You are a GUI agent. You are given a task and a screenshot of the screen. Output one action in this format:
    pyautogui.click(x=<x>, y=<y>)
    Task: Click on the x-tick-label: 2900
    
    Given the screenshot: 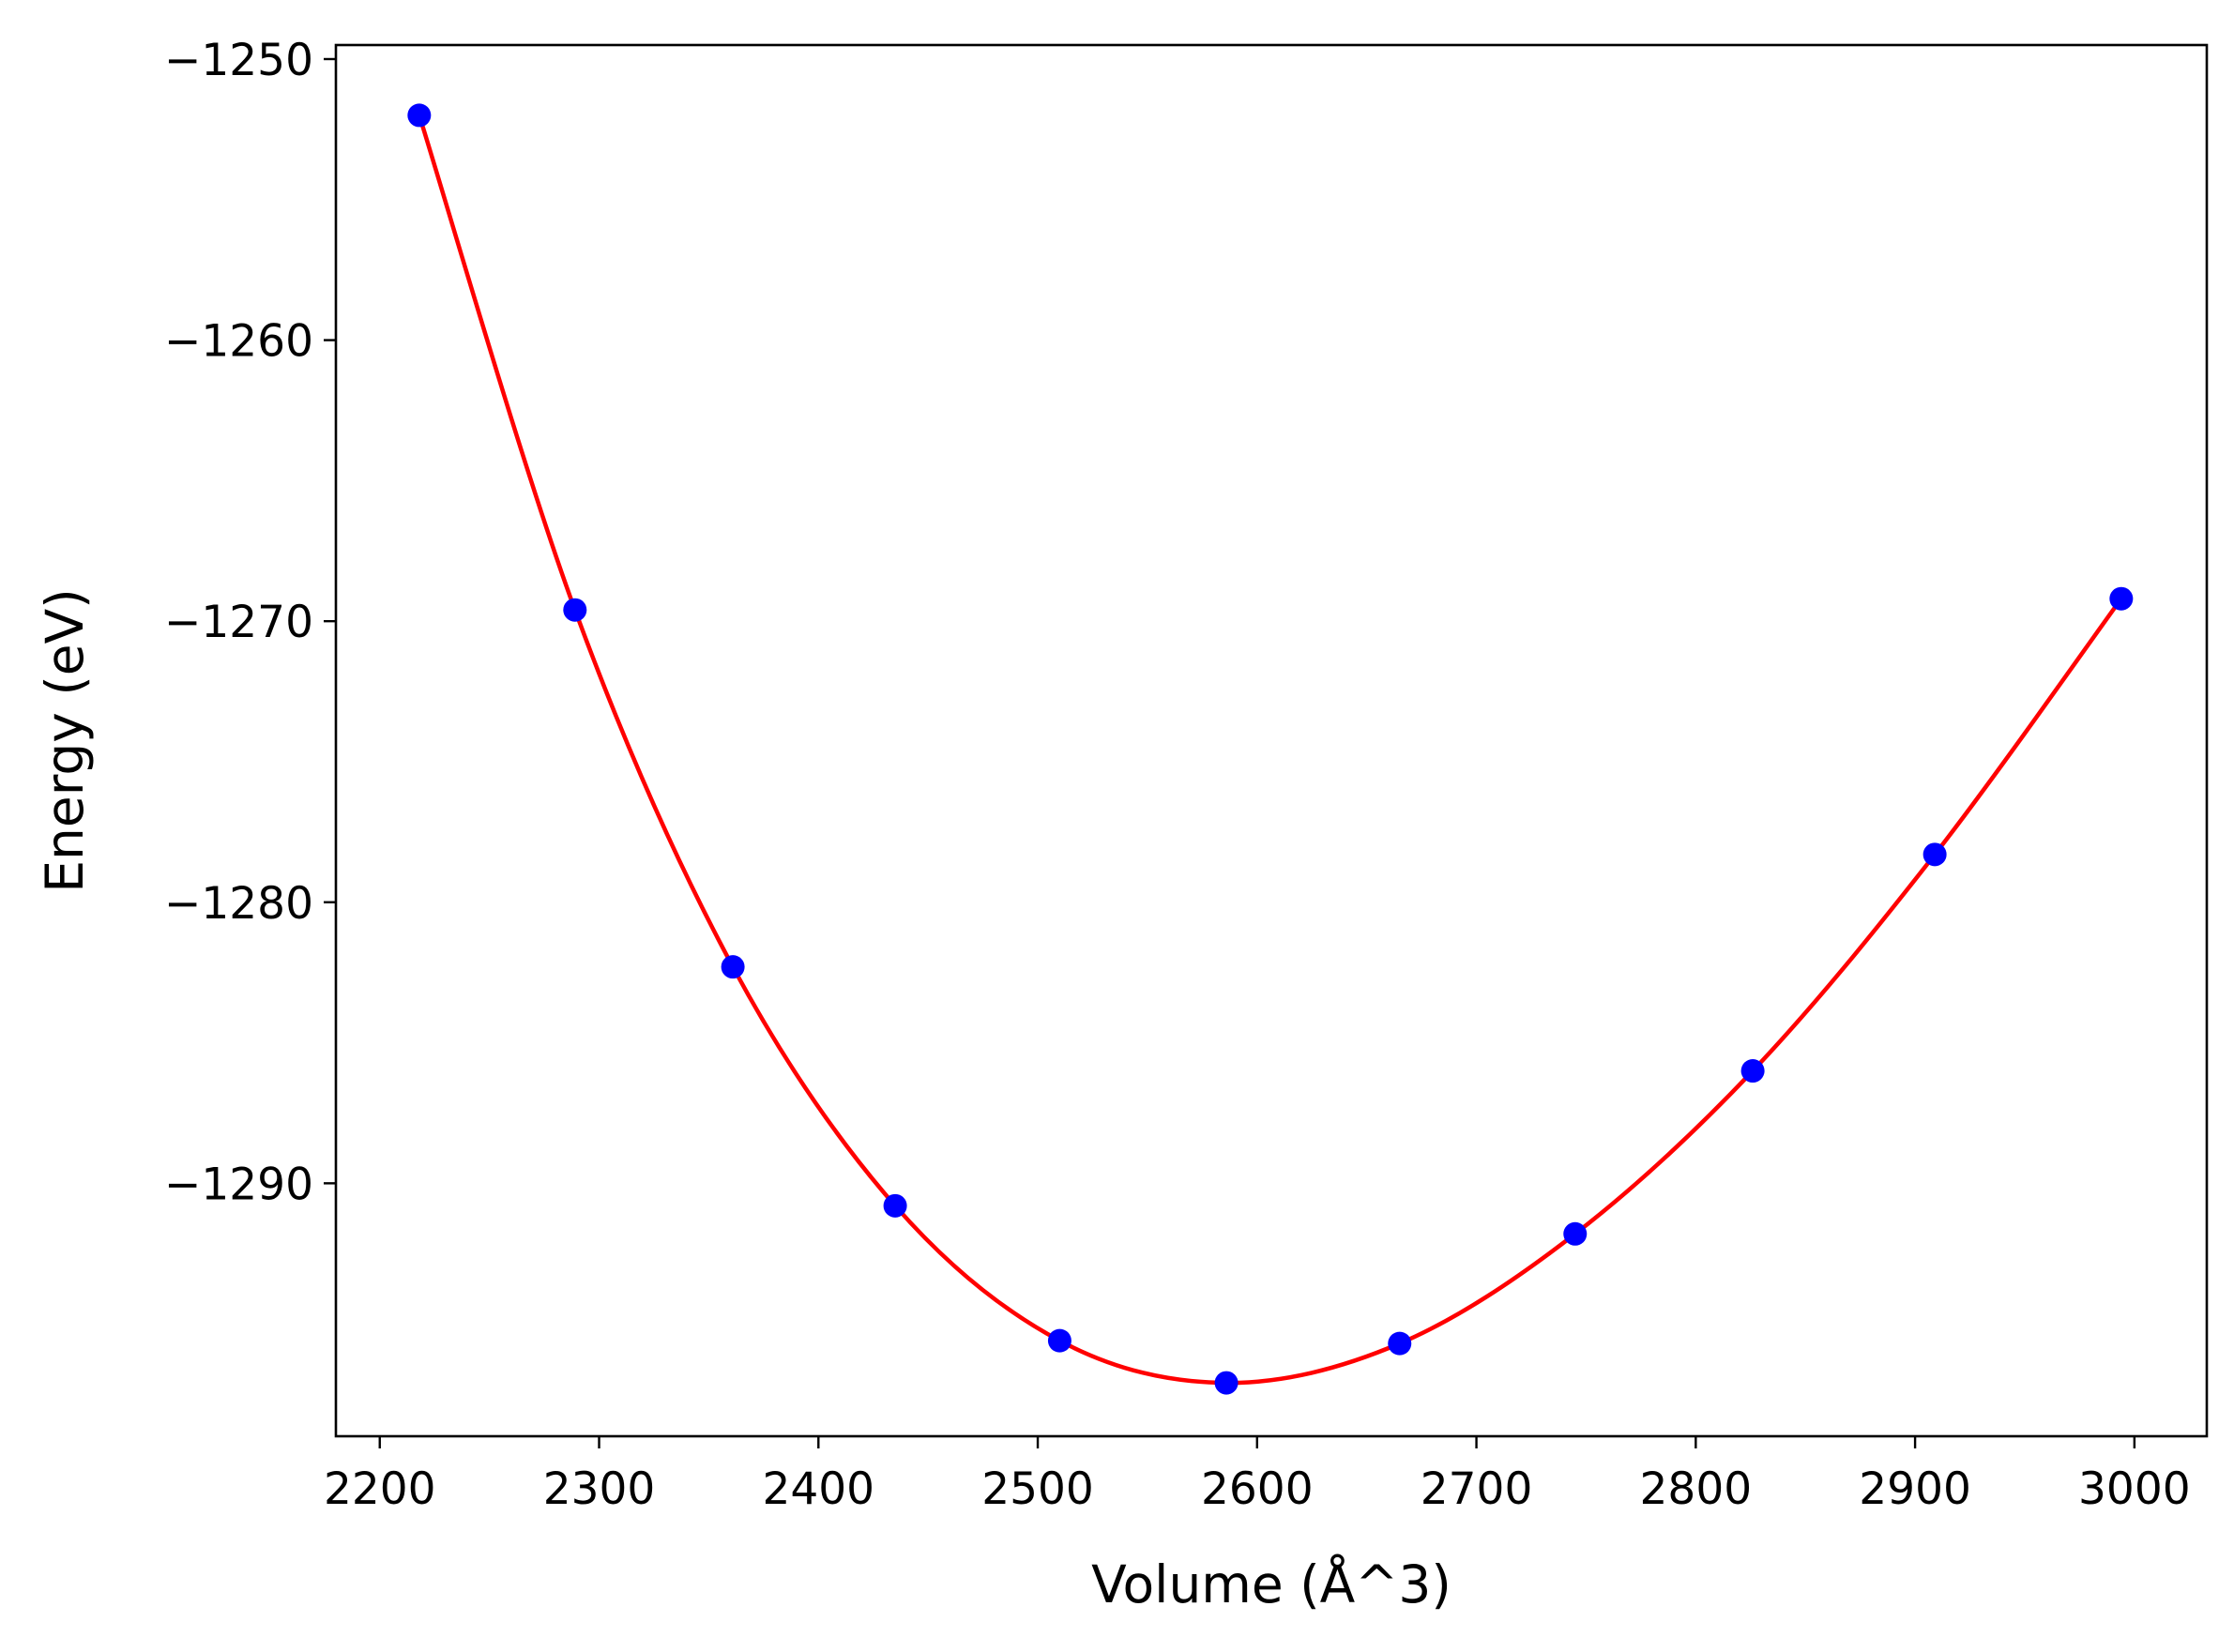 What is the action you would take?
    pyautogui.click(x=1915, y=1489)
    